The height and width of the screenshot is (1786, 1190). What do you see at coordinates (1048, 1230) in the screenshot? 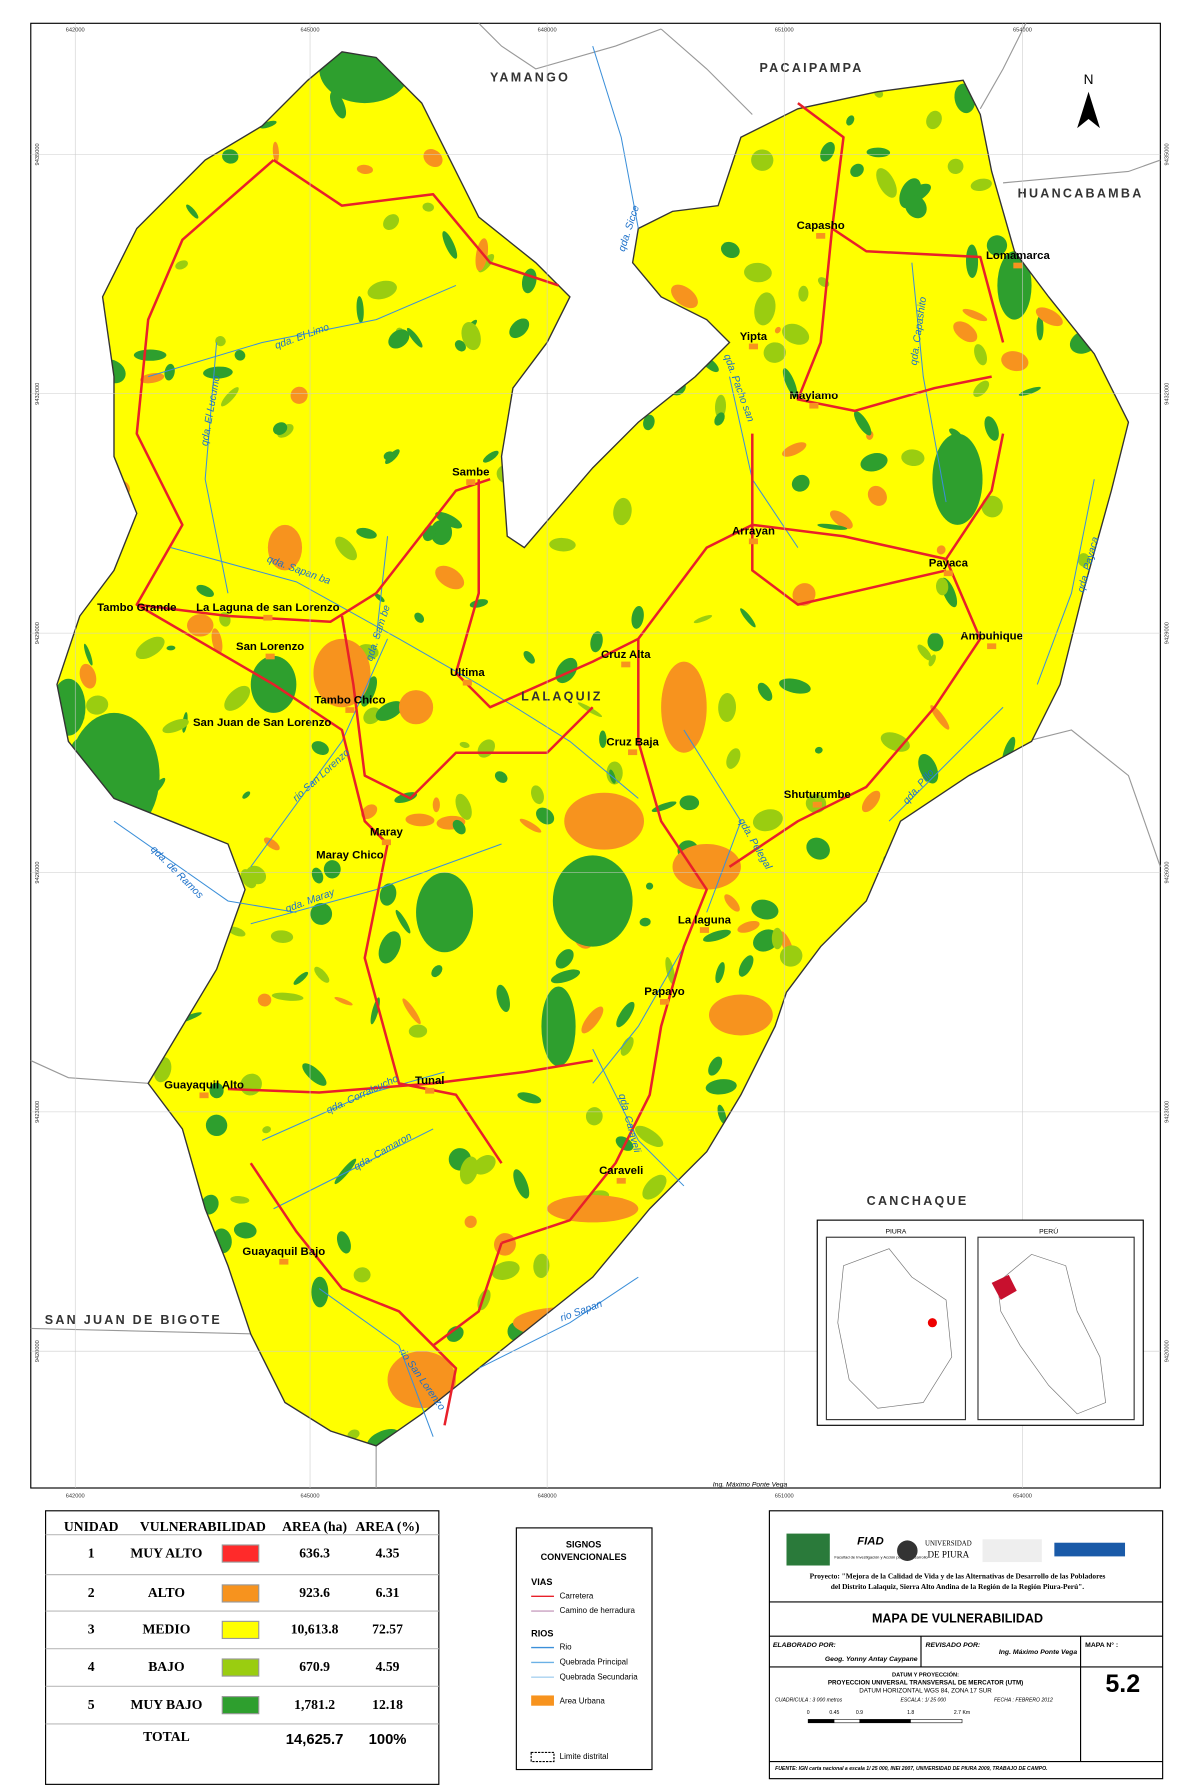
I see `inset-label: PERÚ` at bounding box center [1048, 1230].